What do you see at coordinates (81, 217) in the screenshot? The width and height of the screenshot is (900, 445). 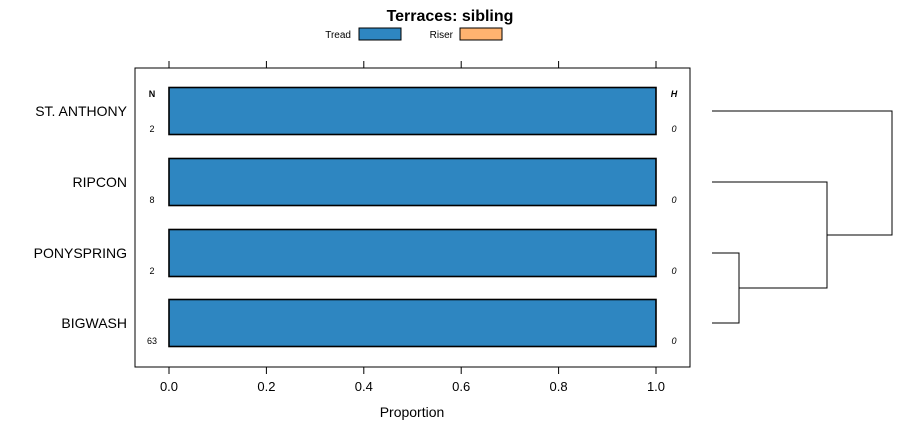 I see `y-axis-labels: ST. ANTHONY RIPCON PONYSPRING BIGWASH` at bounding box center [81, 217].